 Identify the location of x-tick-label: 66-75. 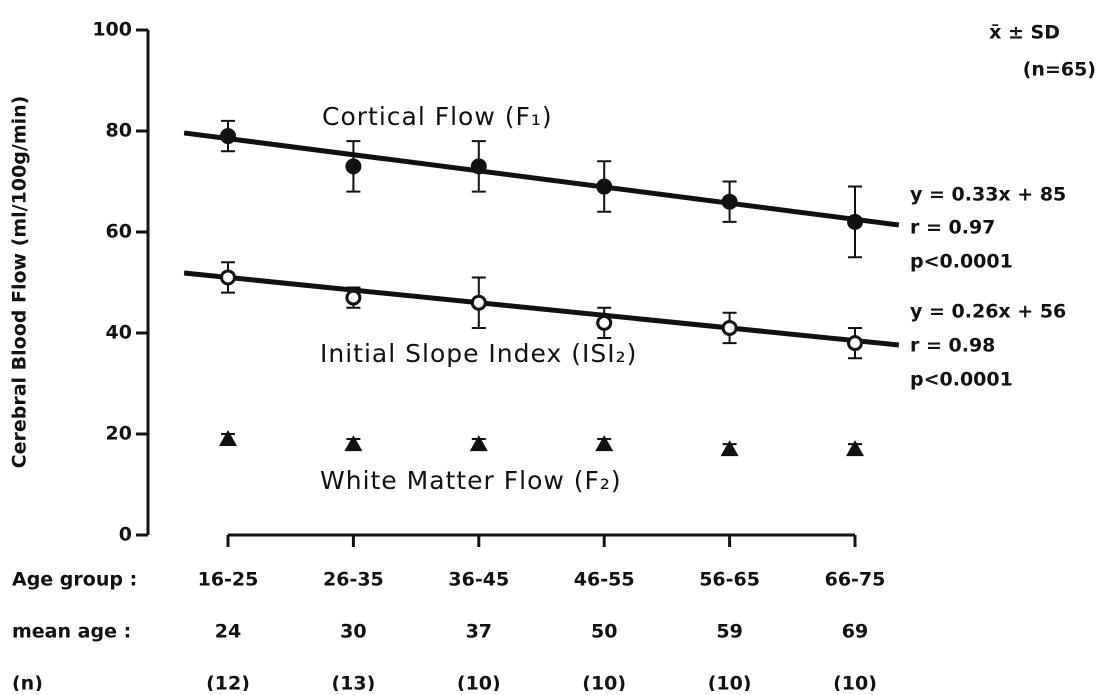
(855, 580).